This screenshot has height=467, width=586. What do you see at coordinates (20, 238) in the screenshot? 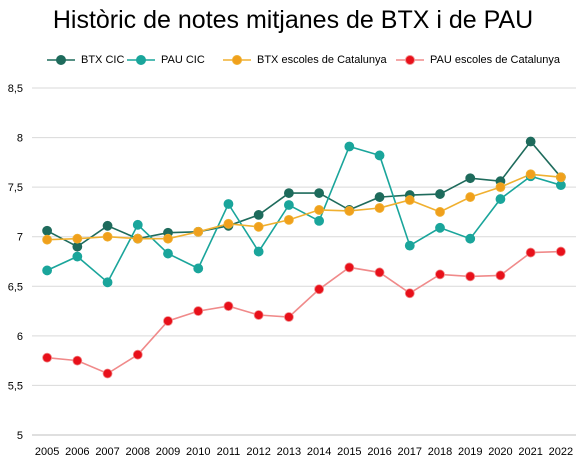
I see `y-tick-label: 7` at bounding box center [20, 238].